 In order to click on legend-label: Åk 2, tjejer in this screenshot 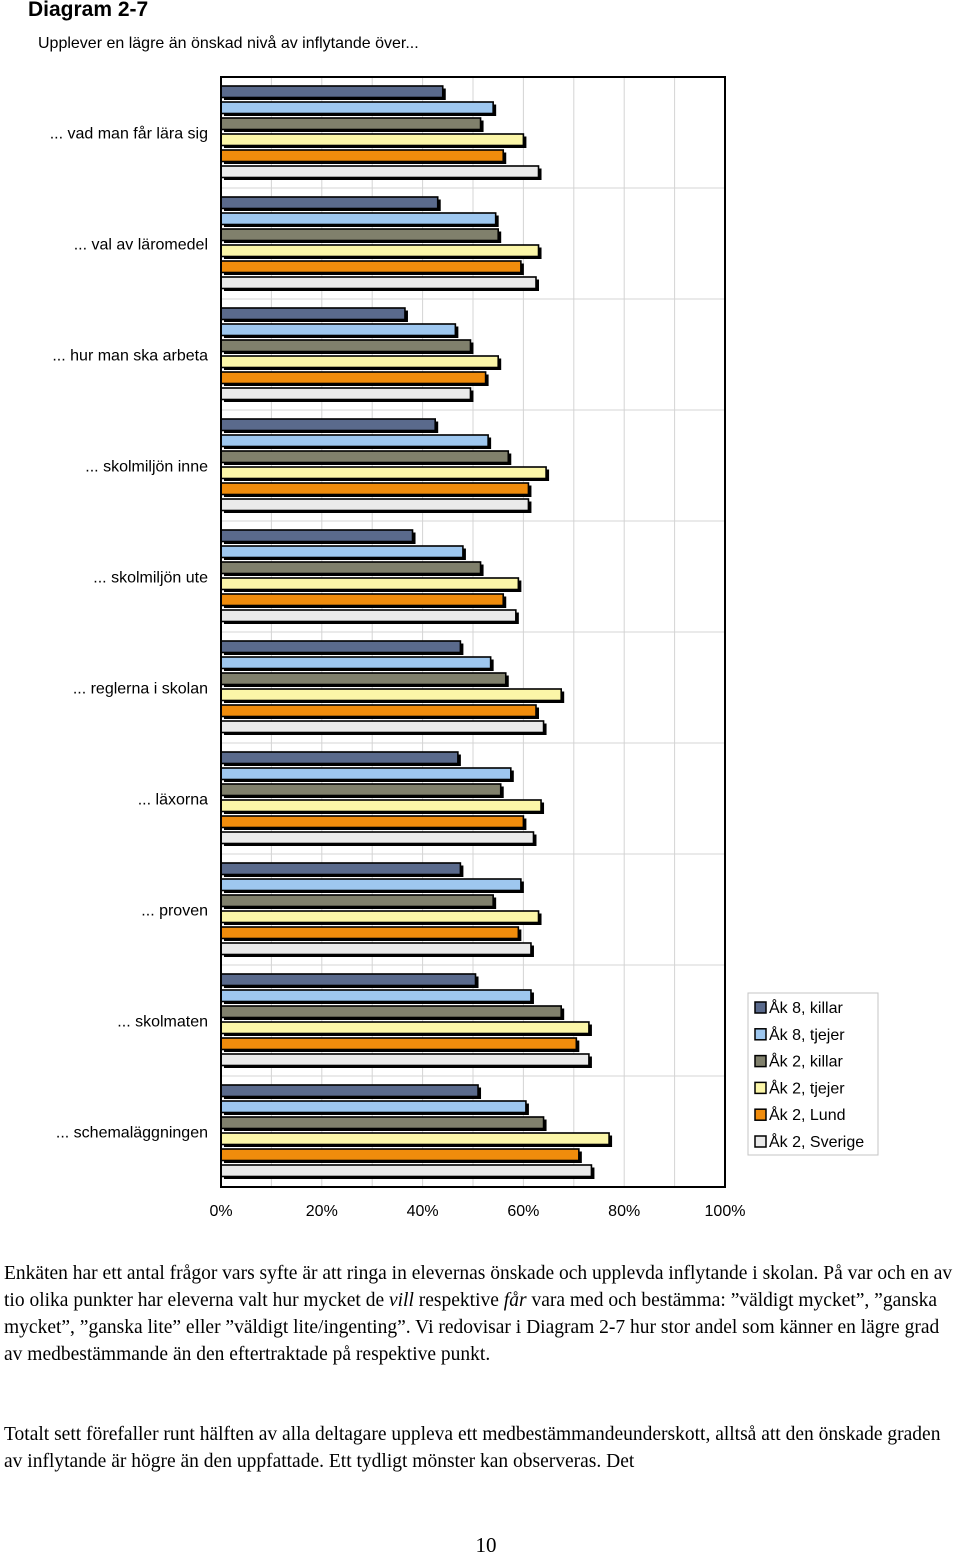, I will do `click(807, 1087)`.